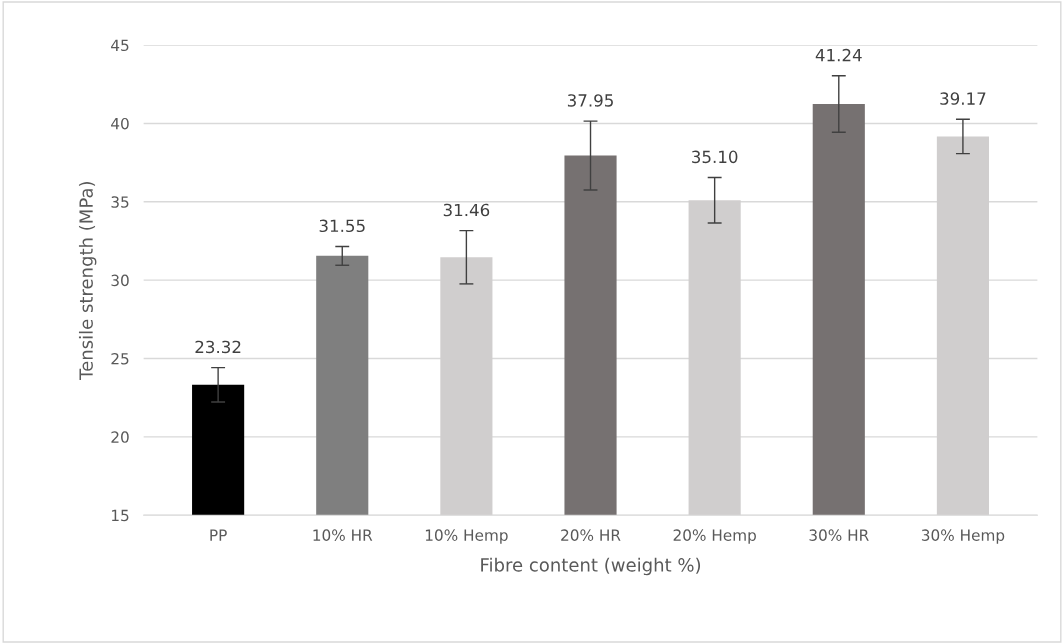 The image size is (1064, 644). Describe the element at coordinates (839, 535) in the screenshot. I see `x-tick-label: 30% HR` at that location.